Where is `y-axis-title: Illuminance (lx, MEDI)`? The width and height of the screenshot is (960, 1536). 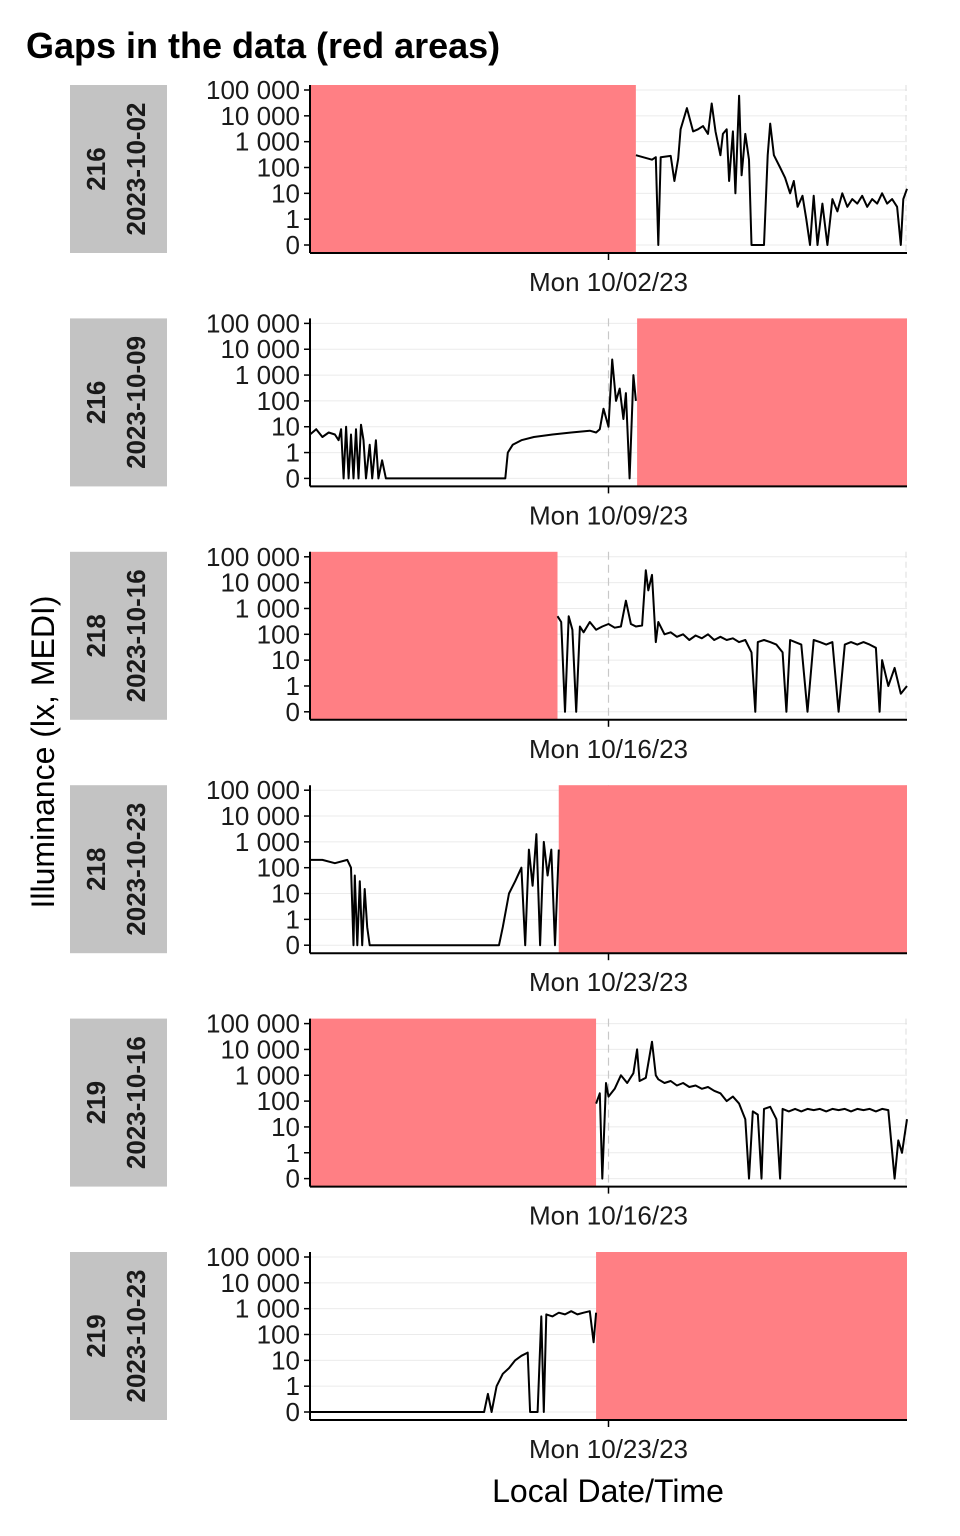 y-axis-title: Illuminance (lx, MEDI) is located at coordinates (43, 752).